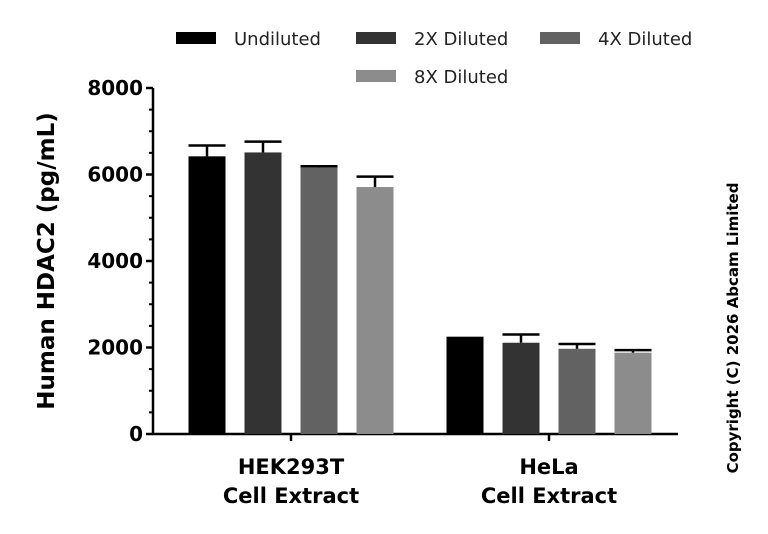 Image resolution: width=768 pixels, height=534 pixels. I want to click on x-tick-label: HEK293T, so click(291, 467).